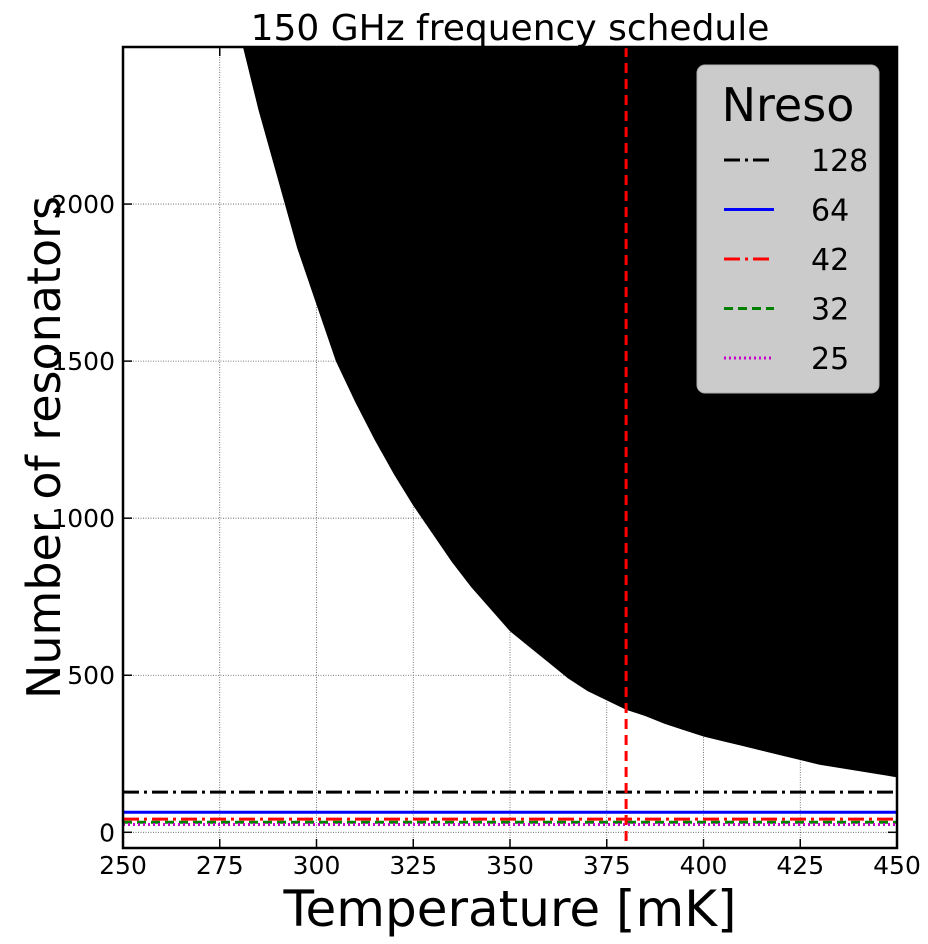  What do you see at coordinates (91, 675) in the screenshot?
I see `y-tick-label: 500` at bounding box center [91, 675].